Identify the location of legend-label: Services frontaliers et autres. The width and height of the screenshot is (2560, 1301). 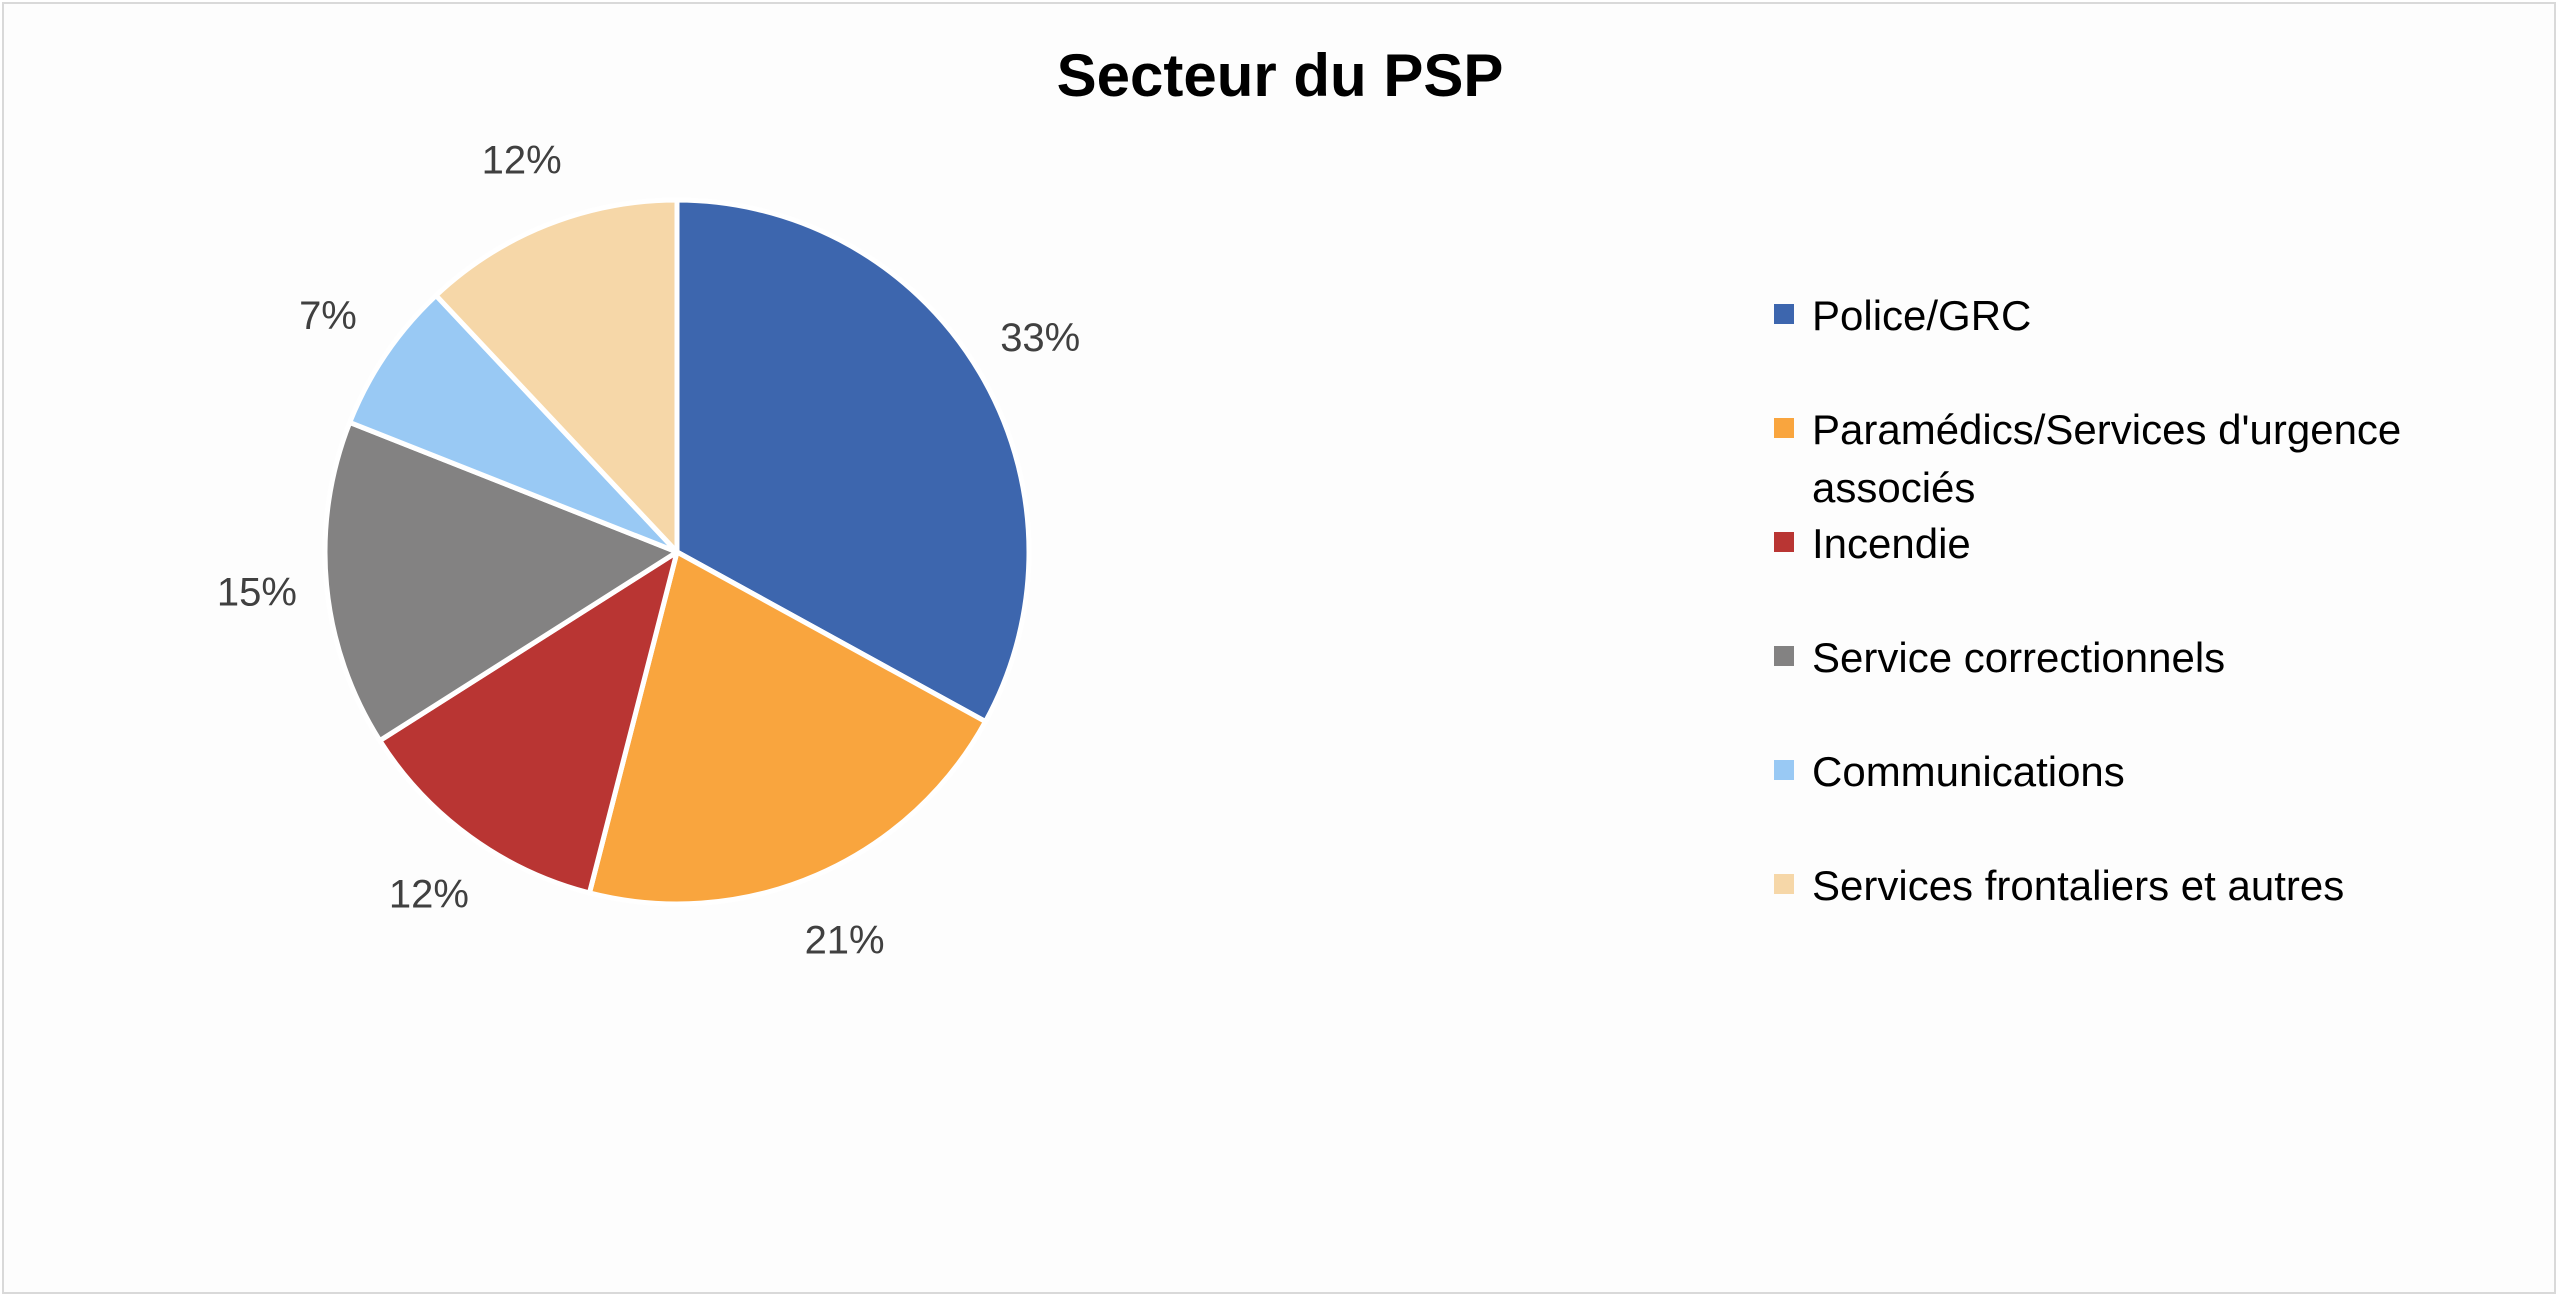
(2078, 885).